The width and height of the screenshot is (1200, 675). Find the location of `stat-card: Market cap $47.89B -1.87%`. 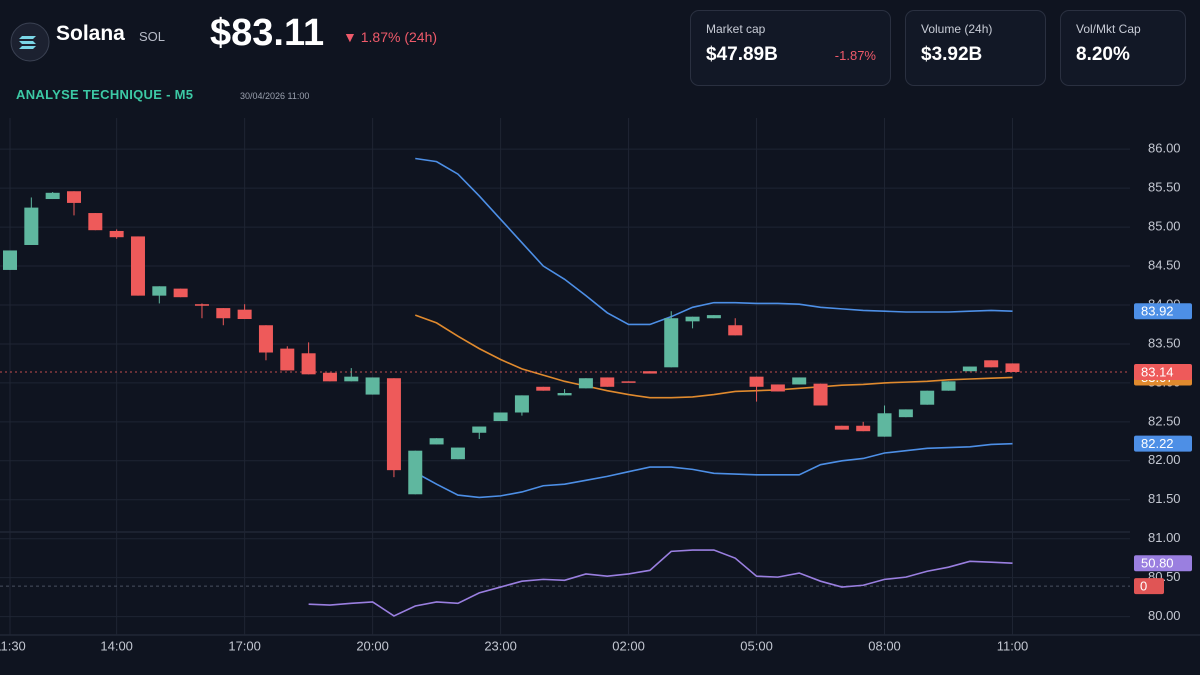

stat-card: Market cap $47.89B -1.87% is located at coordinates (790, 48).